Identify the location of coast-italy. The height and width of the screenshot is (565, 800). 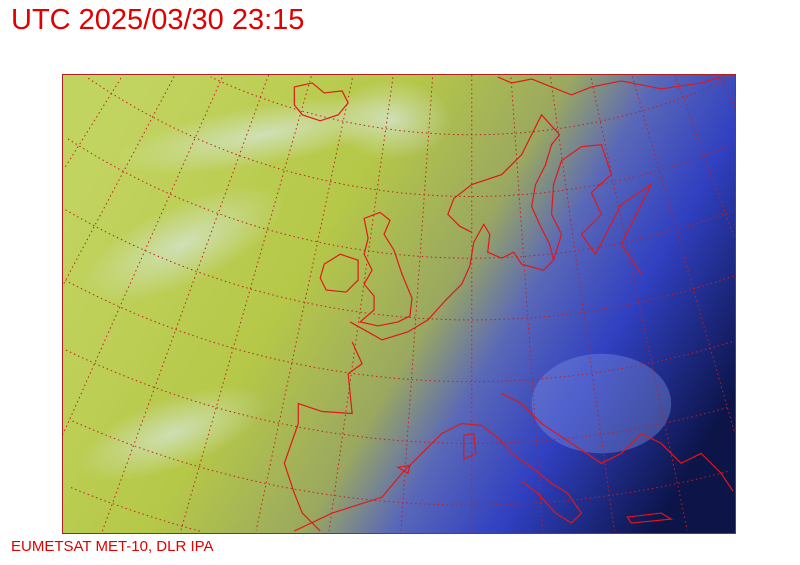
(541, 481).